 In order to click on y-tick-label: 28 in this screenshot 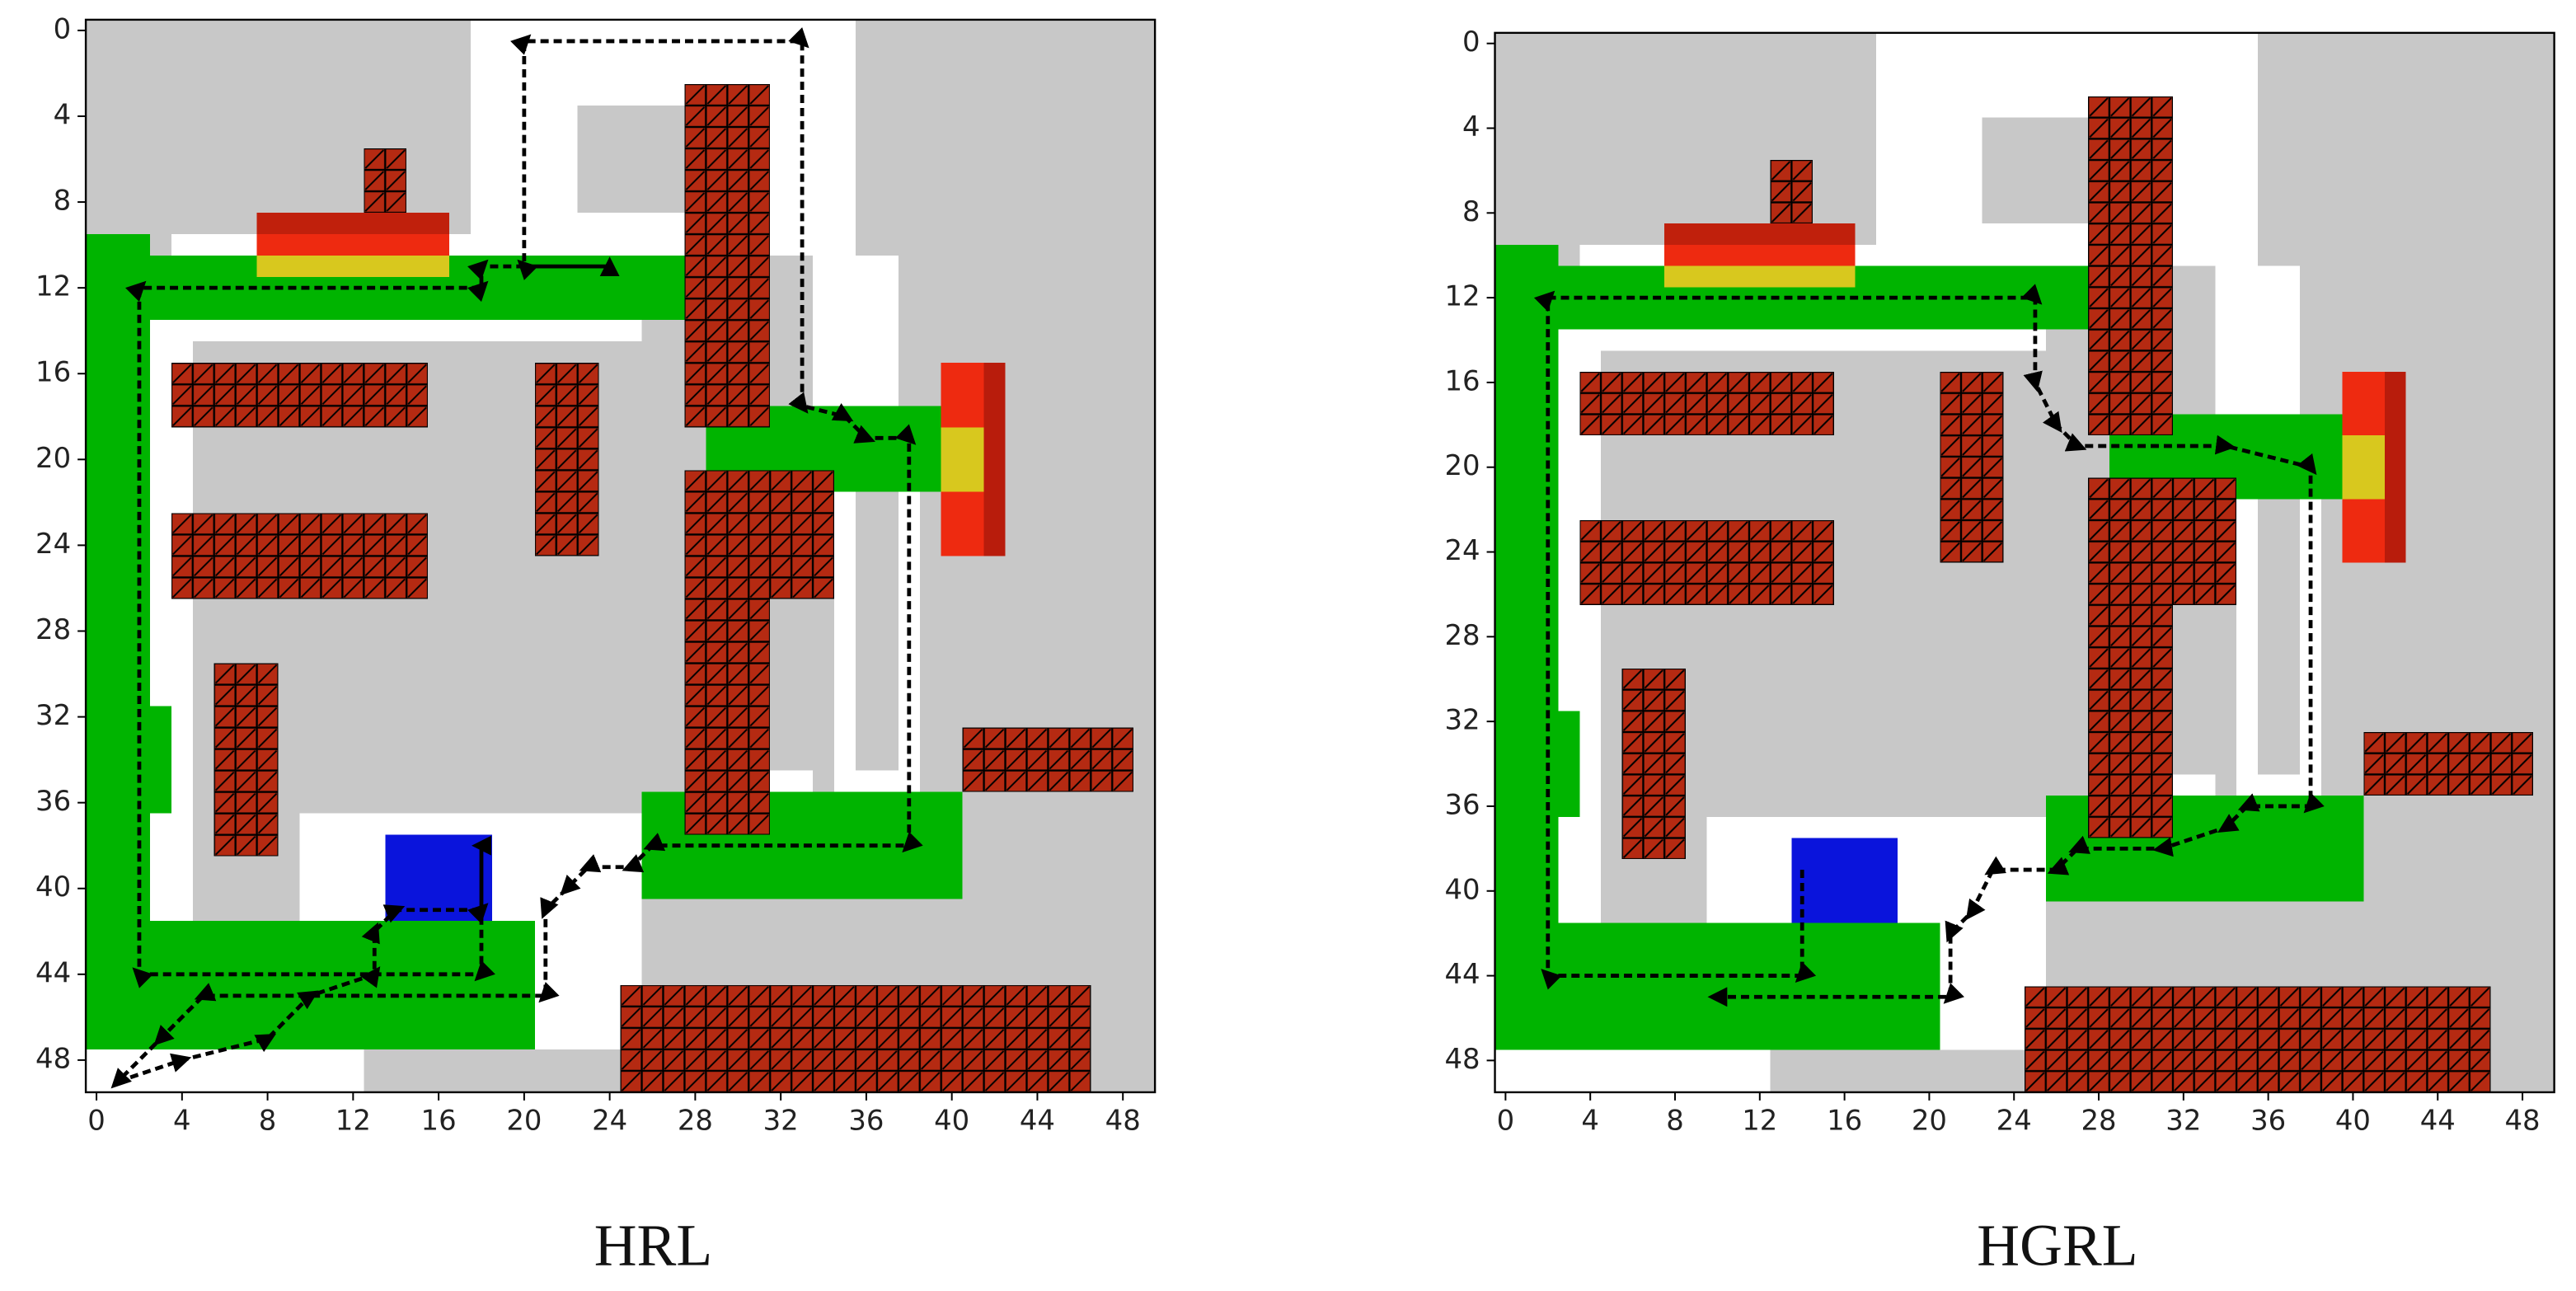, I will do `click(1462, 635)`.